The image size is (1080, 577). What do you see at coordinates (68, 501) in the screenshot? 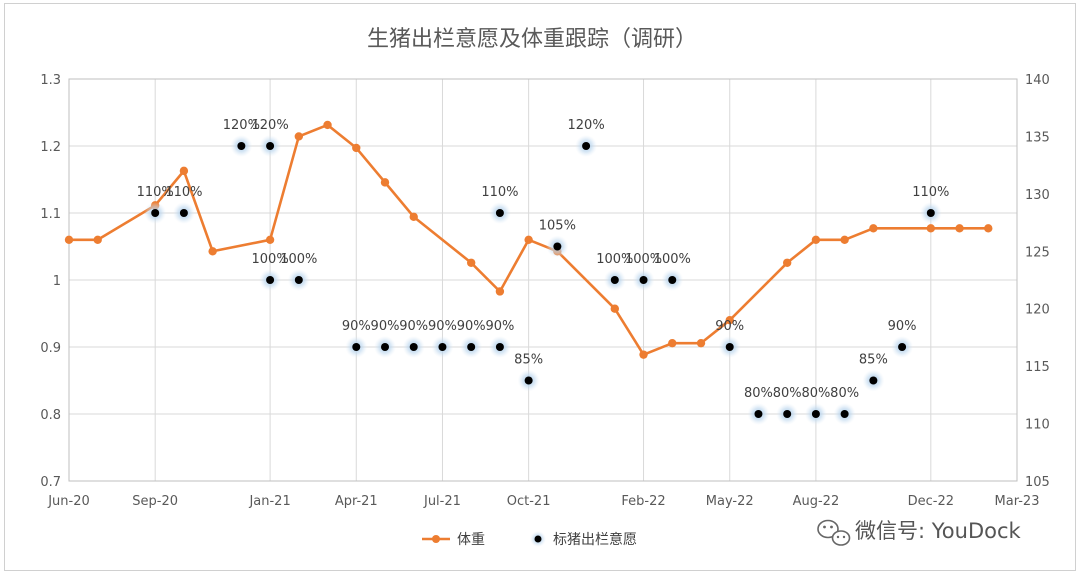
I see `x-tick-label: Jun-20` at bounding box center [68, 501].